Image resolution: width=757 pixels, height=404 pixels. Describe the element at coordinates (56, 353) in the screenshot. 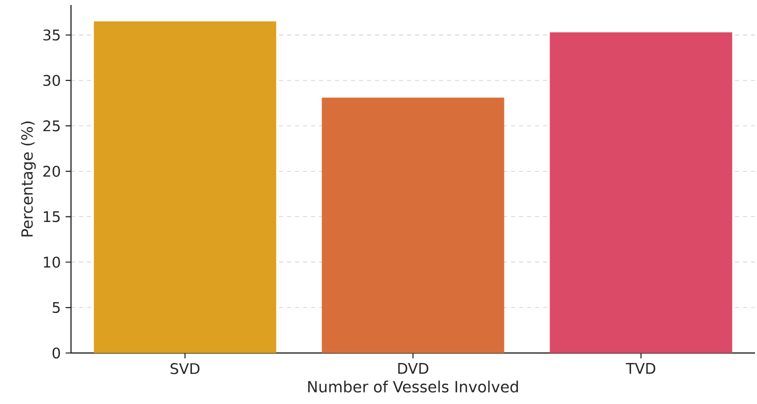

I see `y-tick-label: 0` at that location.